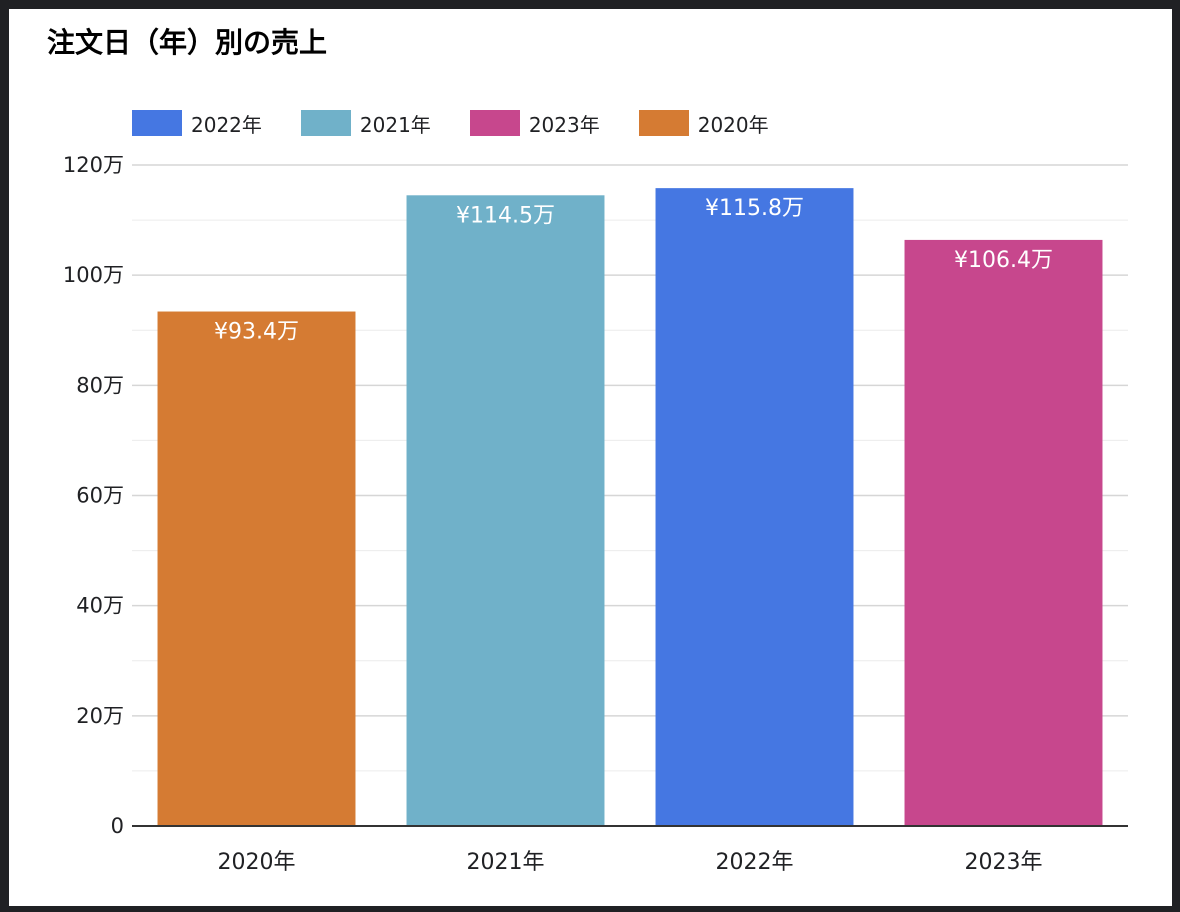 The height and width of the screenshot is (912, 1180). What do you see at coordinates (395, 124) in the screenshot?
I see `legend-label-2021: 2021年` at bounding box center [395, 124].